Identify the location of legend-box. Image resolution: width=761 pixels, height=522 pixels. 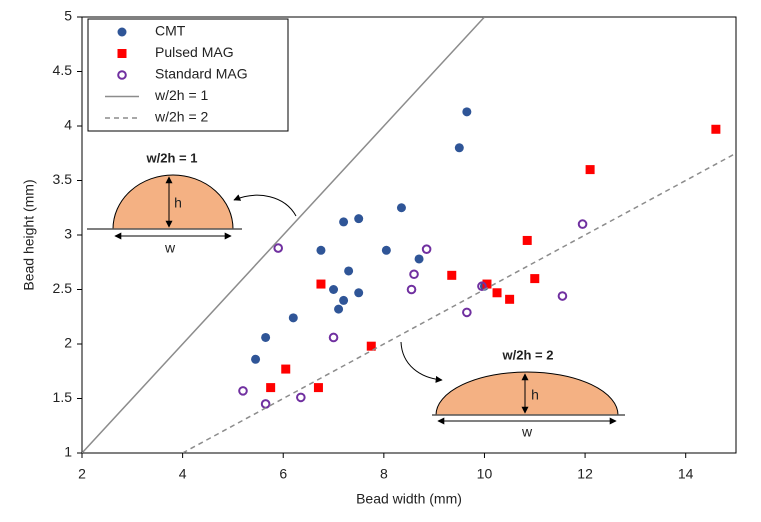
(188, 75).